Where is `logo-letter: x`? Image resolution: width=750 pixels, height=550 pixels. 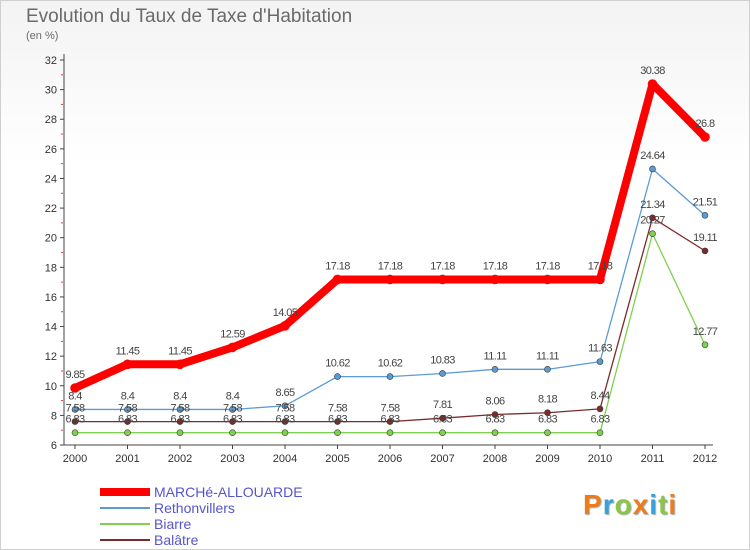 logo-letter: x is located at coordinates (641, 504).